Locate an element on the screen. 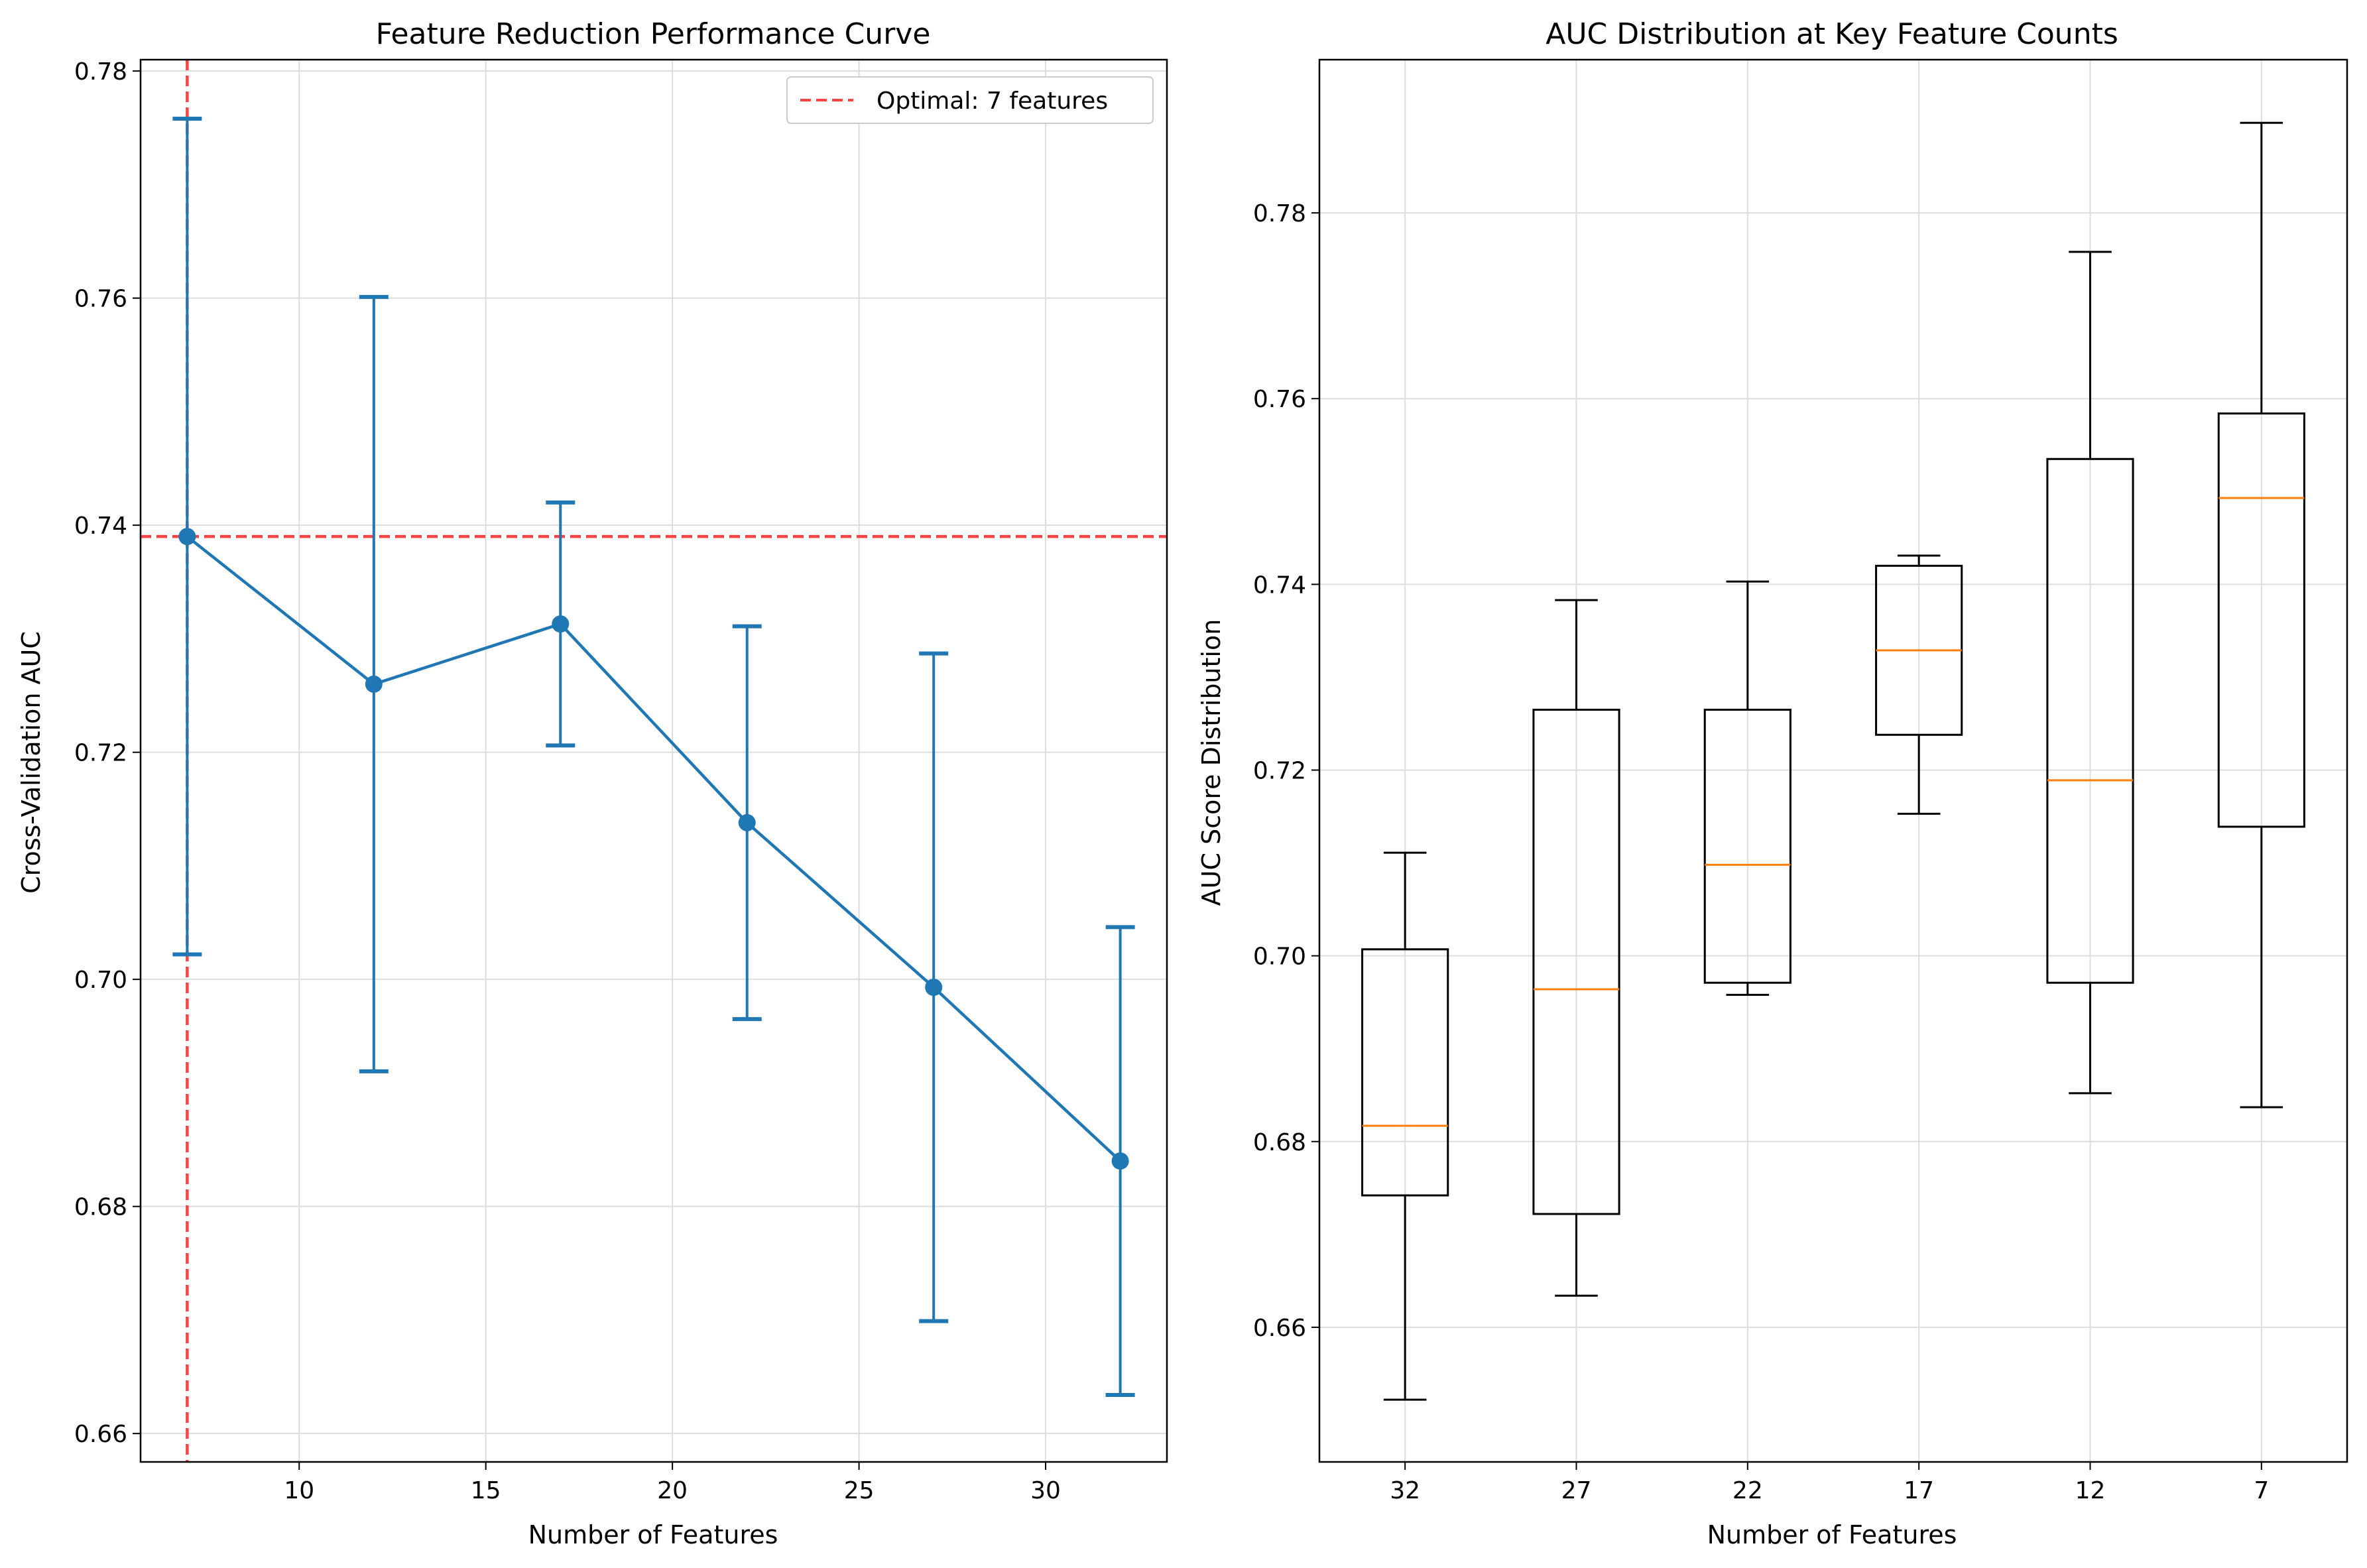 The height and width of the screenshot is (1568, 2367). legend-box is located at coordinates (970, 100).